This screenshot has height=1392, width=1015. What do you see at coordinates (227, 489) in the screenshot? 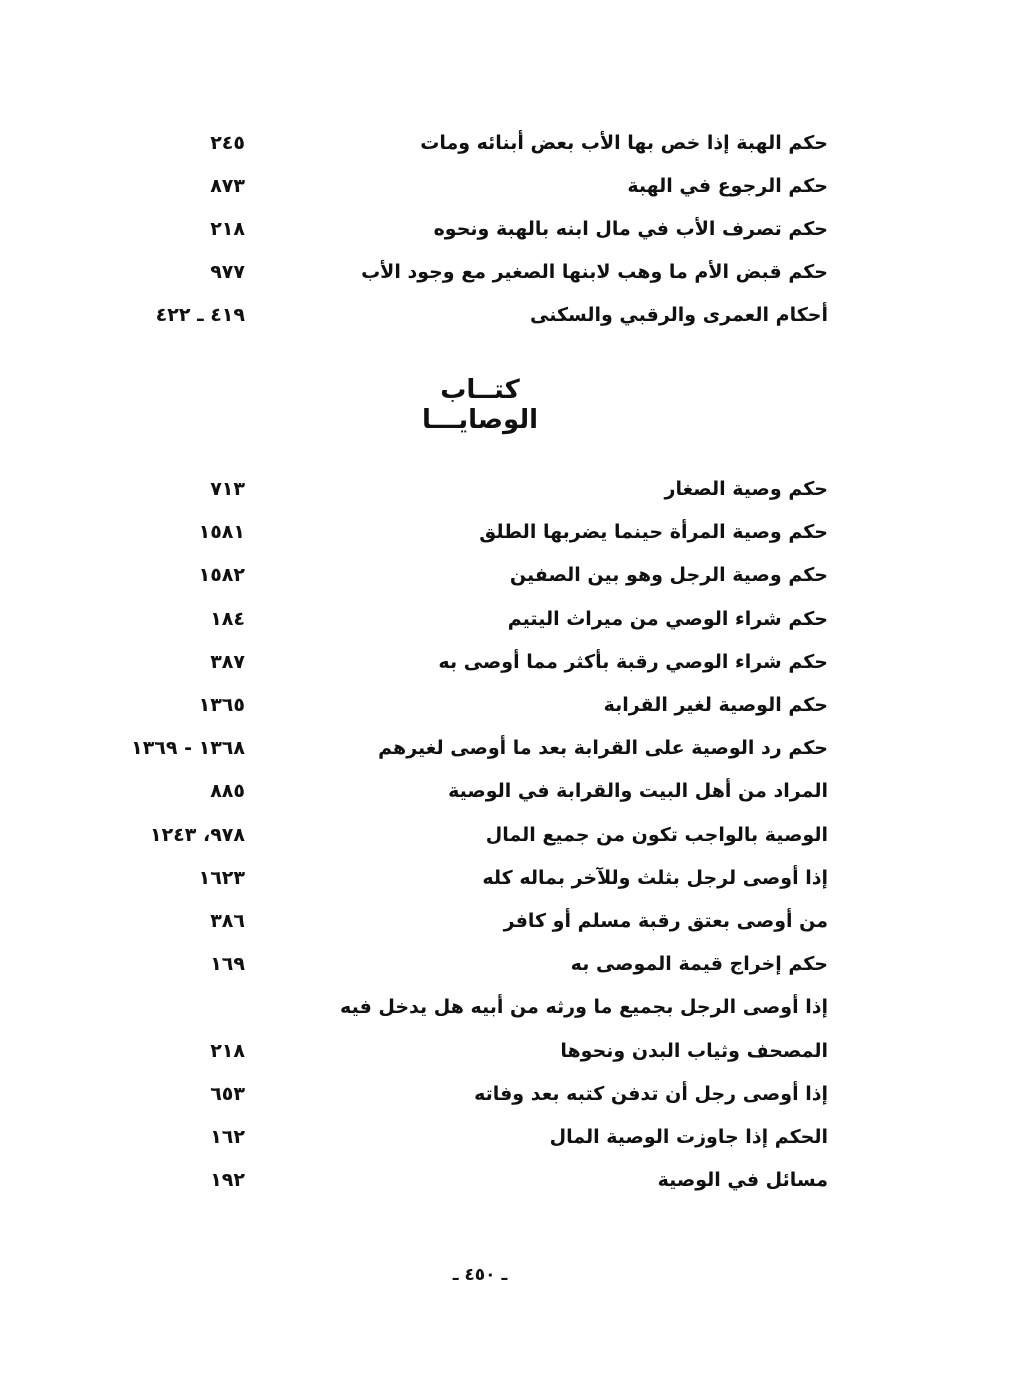
I see `entry-pages: ٧١٣` at bounding box center [227, 489].